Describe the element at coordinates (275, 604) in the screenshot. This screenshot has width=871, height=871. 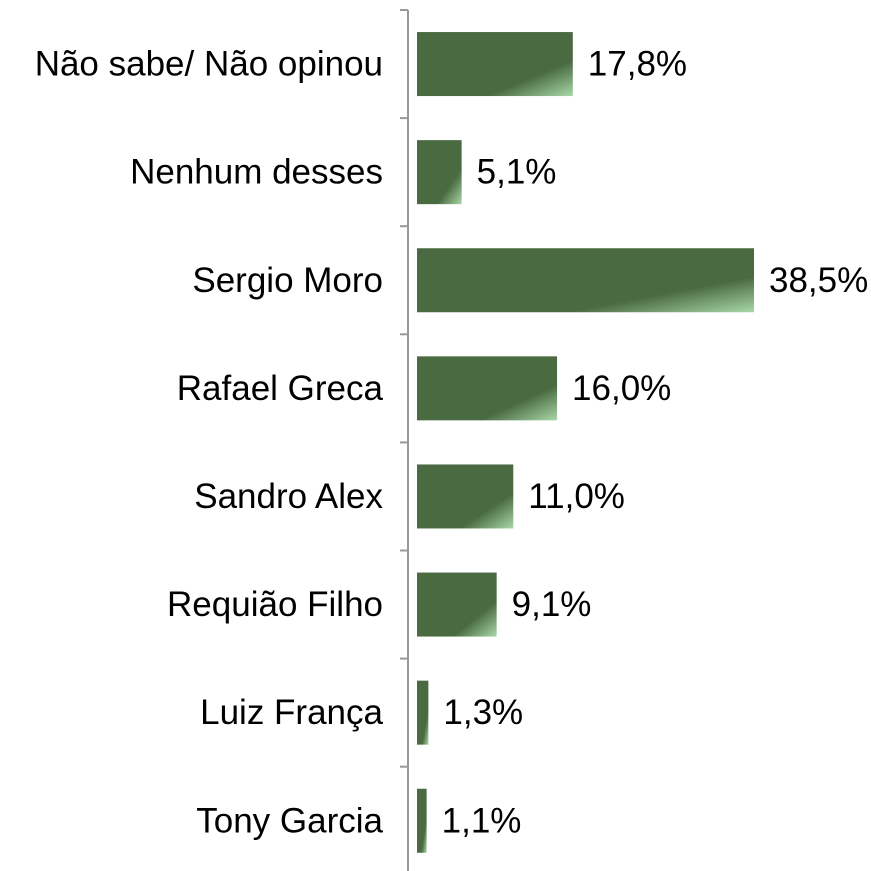
I see `category-label: Requião Filho` at that location.